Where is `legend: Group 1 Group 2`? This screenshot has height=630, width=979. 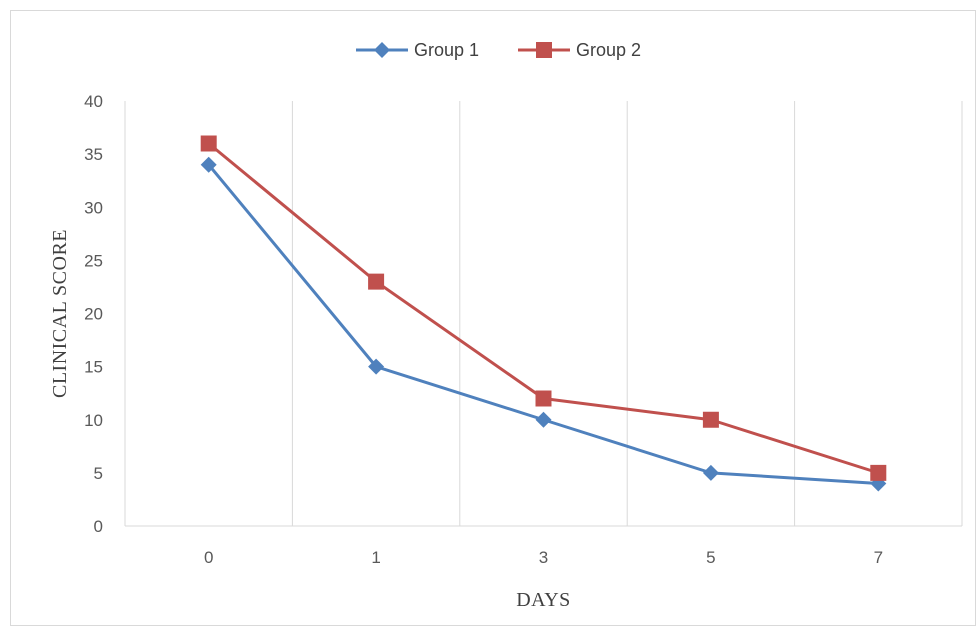 legend: Group 1 Group 2 is located at coordinates (498, 50).